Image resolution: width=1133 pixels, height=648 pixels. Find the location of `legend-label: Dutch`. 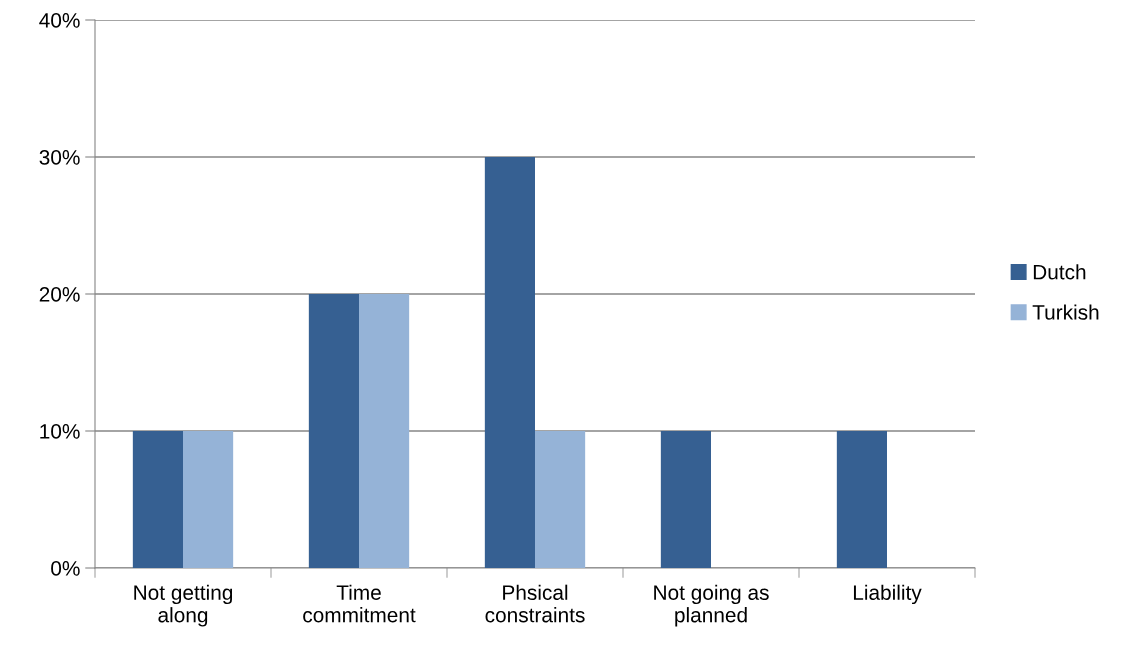

legend-label: Dutch is located at coordinates (1059, 272).